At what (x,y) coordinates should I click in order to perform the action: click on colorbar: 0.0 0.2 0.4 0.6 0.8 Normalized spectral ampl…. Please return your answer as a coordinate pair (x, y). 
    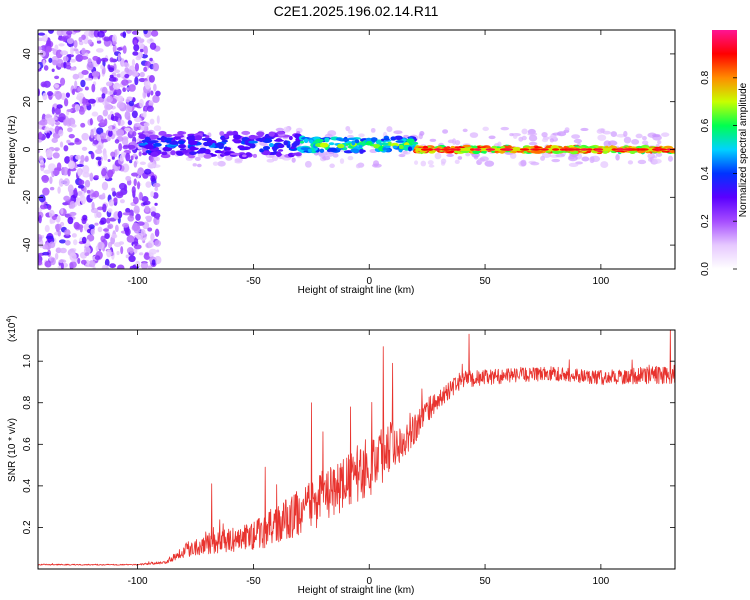
    Looking at the image, I should click on (724, 153).